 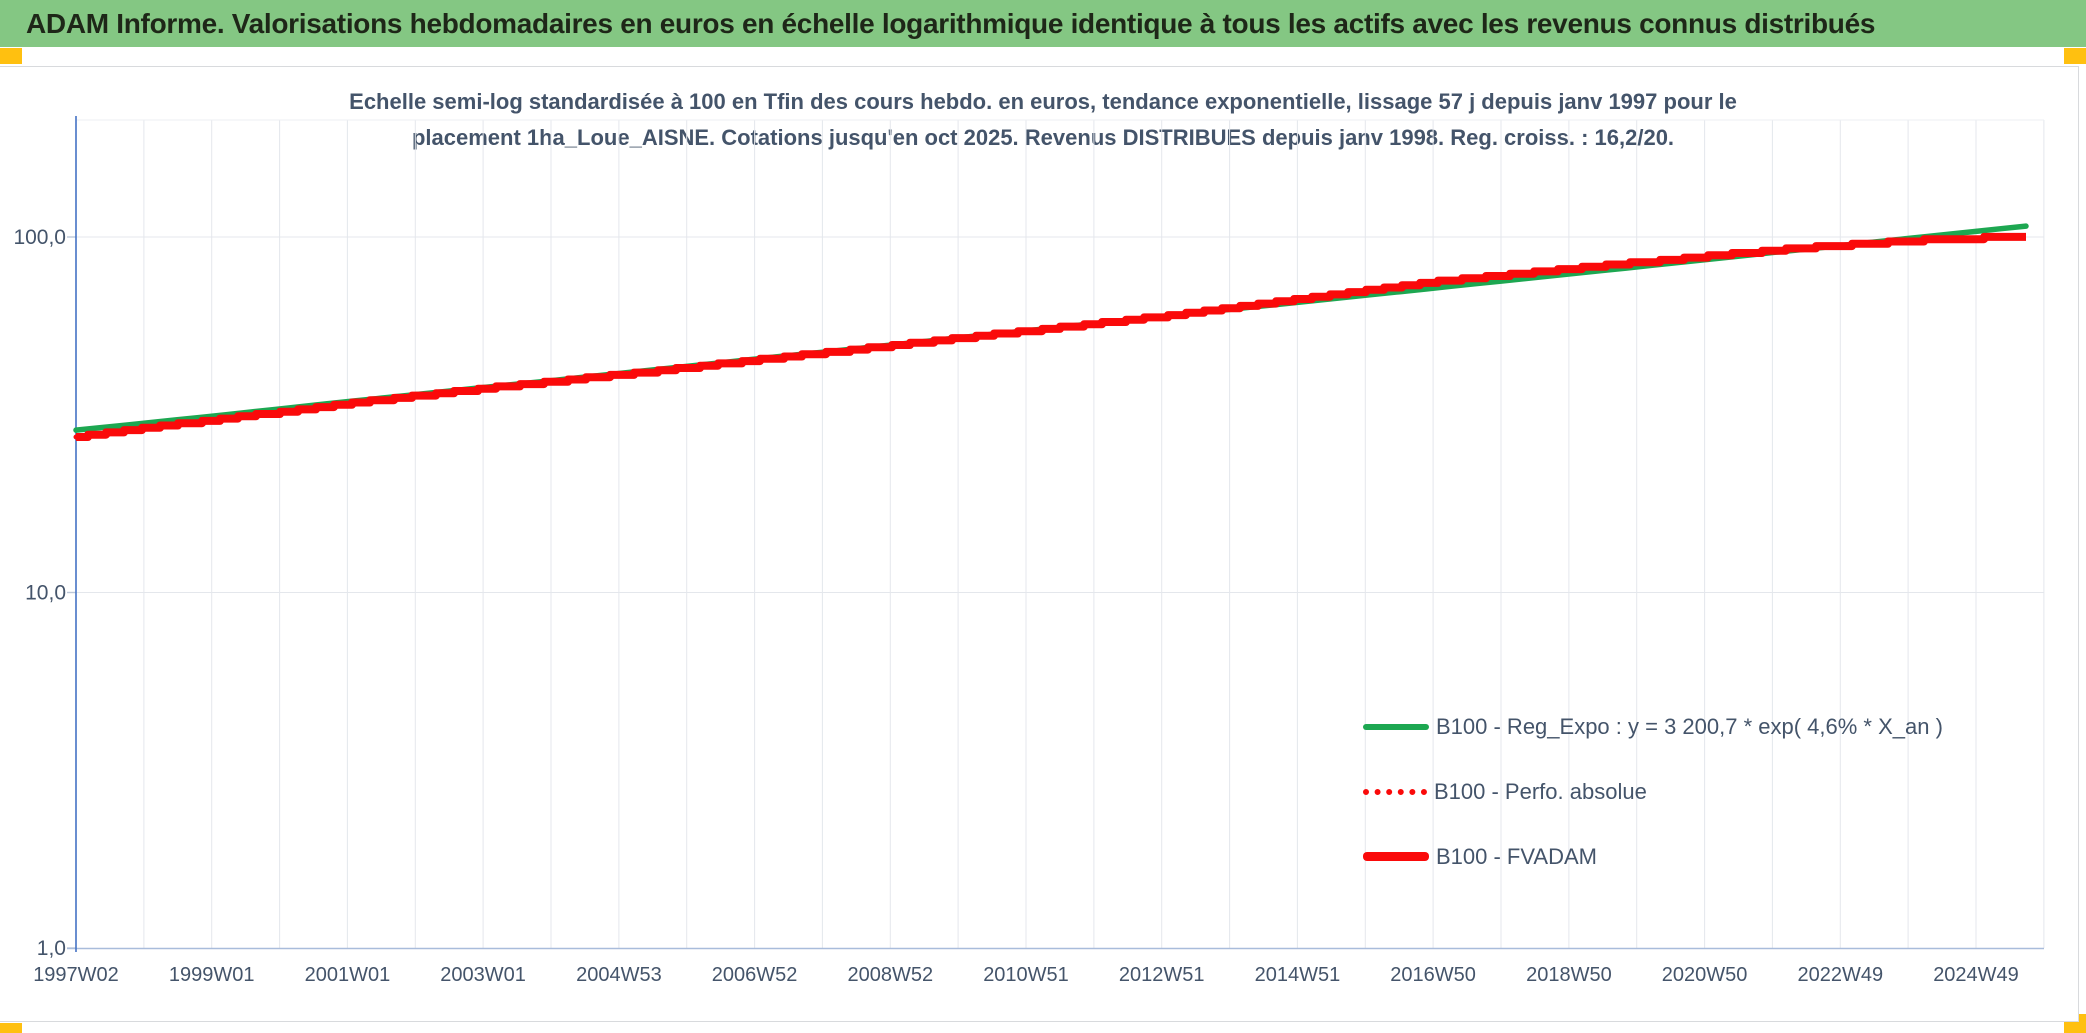 I want to click on corner-marker-top-right, so click(x=2075, y=56).